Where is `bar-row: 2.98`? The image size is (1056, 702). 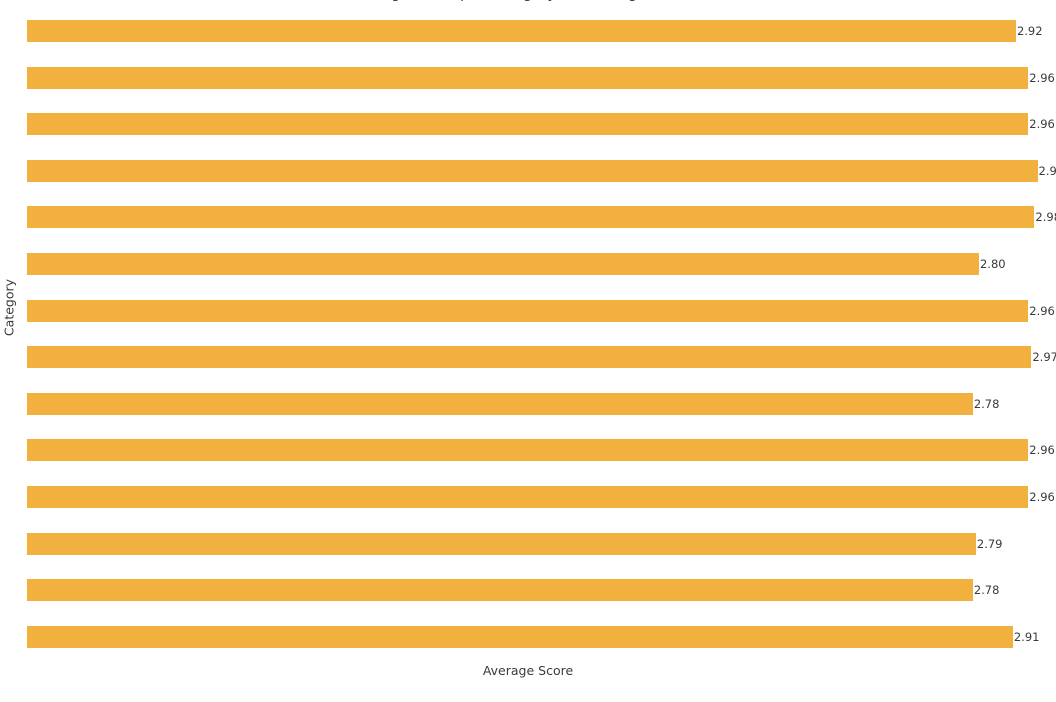 bar-row: 2.98 is located at coordinates (541, 217).